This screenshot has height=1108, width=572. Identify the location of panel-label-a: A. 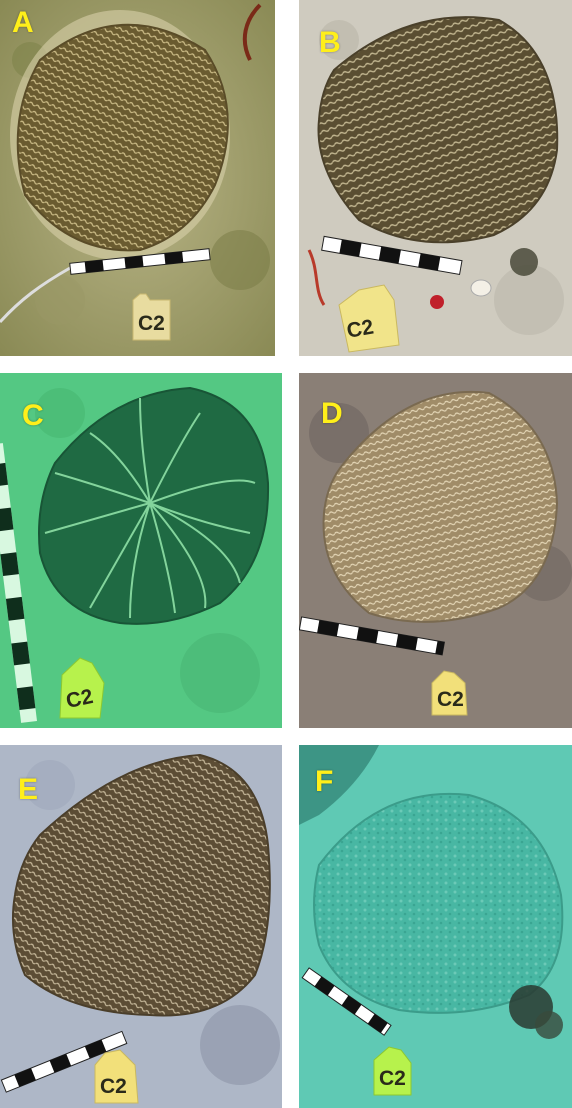
(23, 22).